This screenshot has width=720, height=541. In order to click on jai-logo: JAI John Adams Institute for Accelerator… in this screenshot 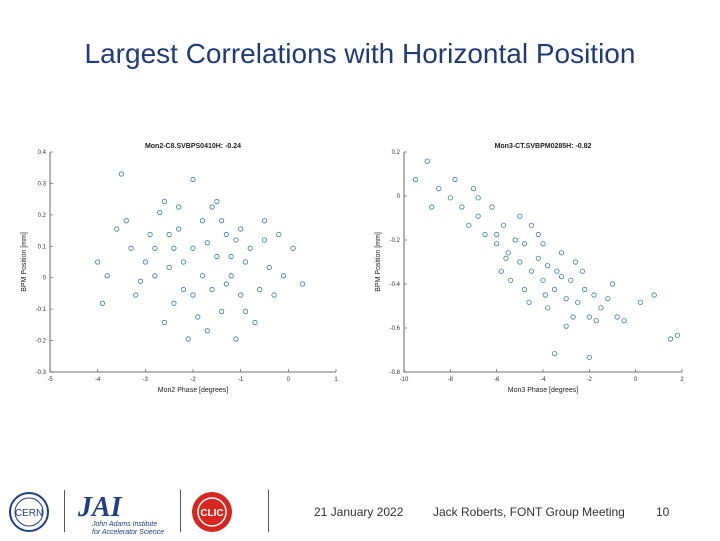, I will do `click(127, 512)`.